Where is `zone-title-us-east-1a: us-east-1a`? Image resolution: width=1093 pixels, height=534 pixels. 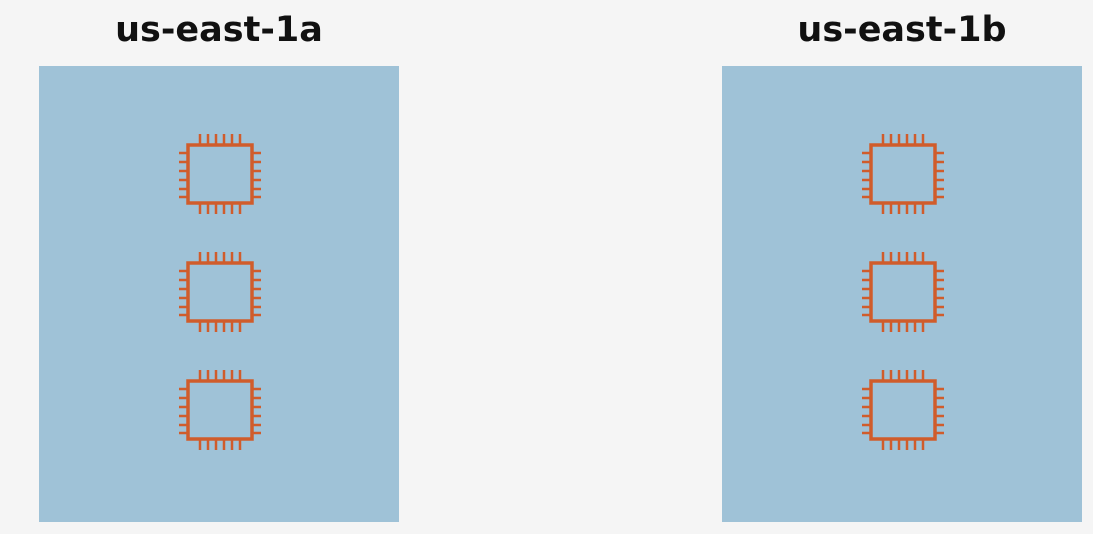 zone-title-us-east-1a: us-east-1a is located at coordinates (219, 30).